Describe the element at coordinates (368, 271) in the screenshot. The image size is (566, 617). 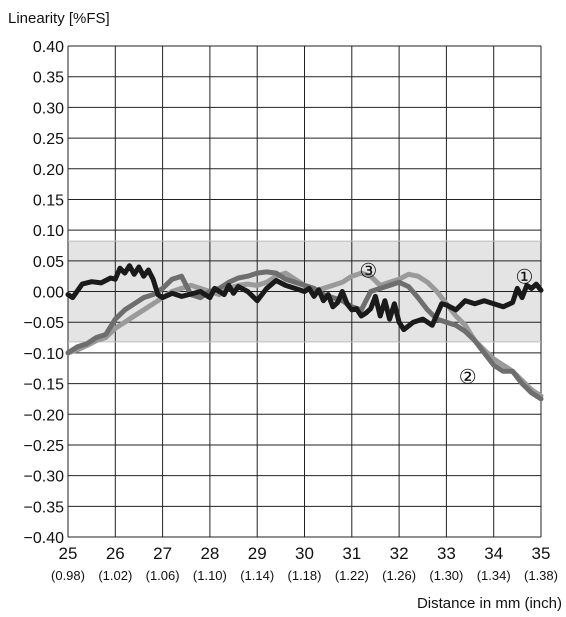
I see `series-marker-3: ③` at that location.